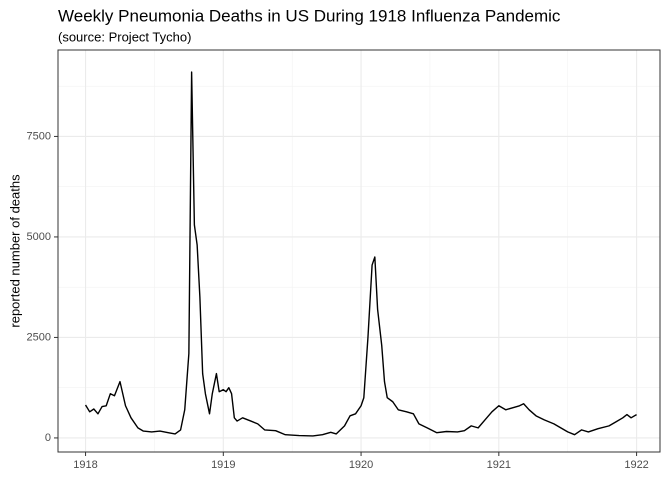  Describe the element at coordinates (14, 251) in the screenshot. I see `y-axis-label: reported number of deaths` at that location.